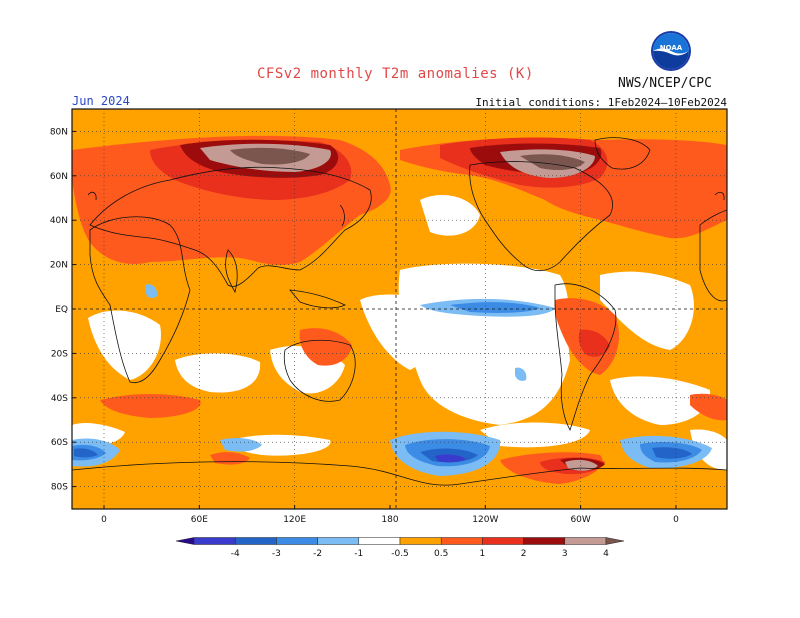  I want to click on colorbar-label: -2, so click(317, 554).